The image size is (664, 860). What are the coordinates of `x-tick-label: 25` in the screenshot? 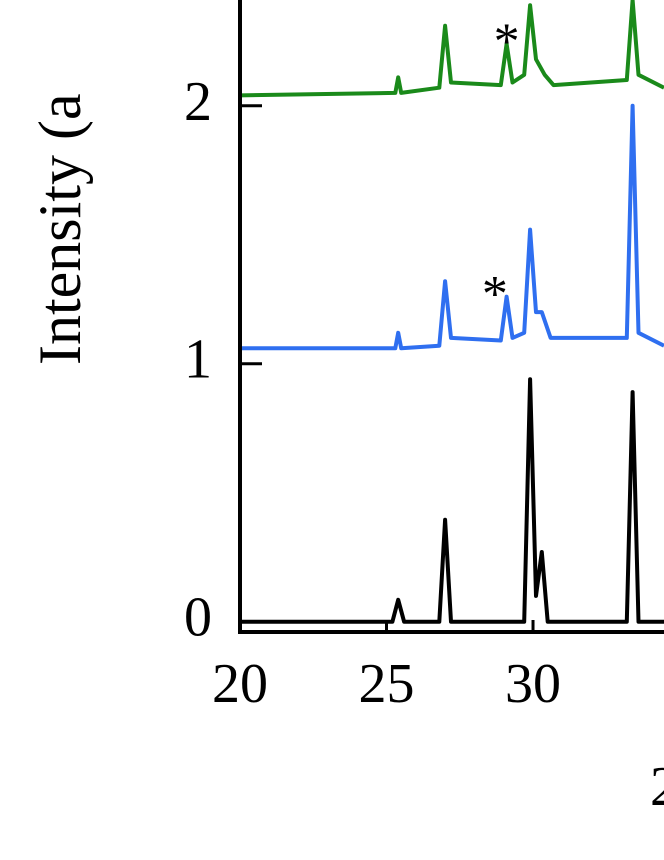 It's located at (387, 684).